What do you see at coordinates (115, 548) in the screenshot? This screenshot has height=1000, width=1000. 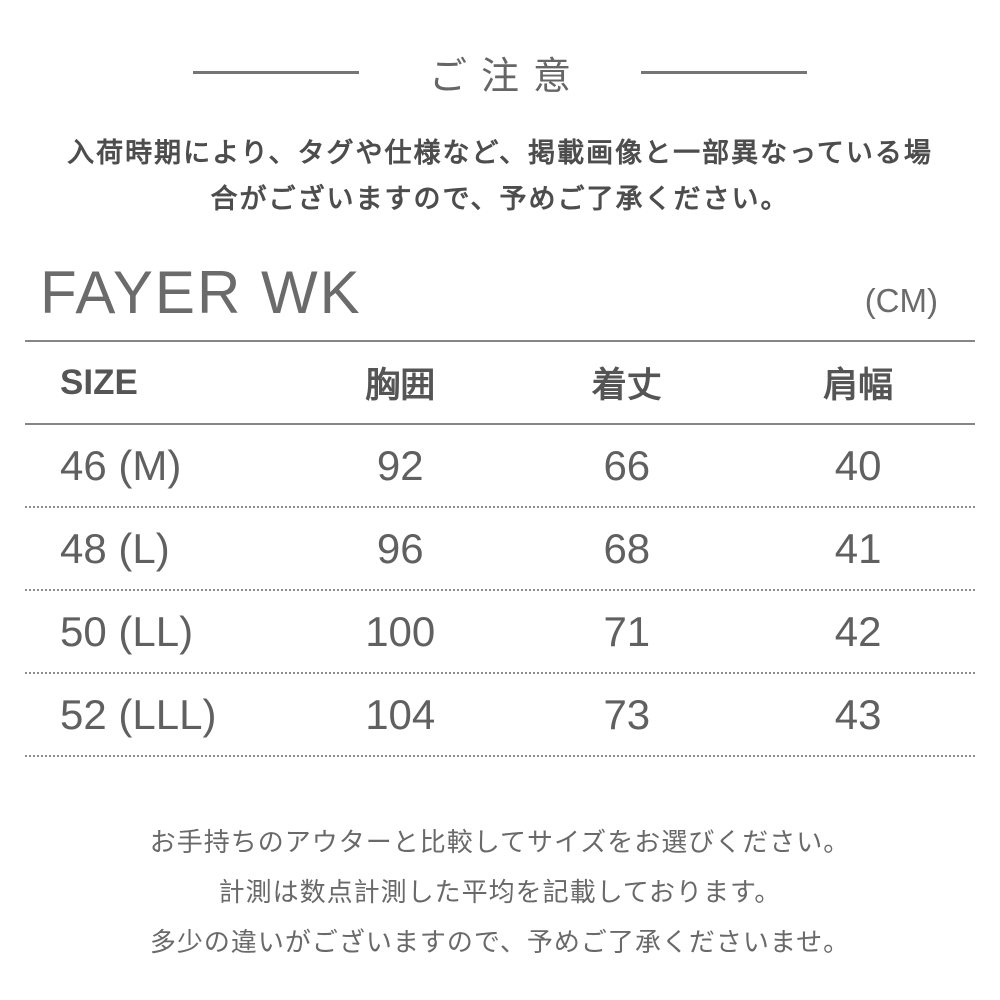 I see `size-cell: 48 (L)` at bounding box center [115, 548].